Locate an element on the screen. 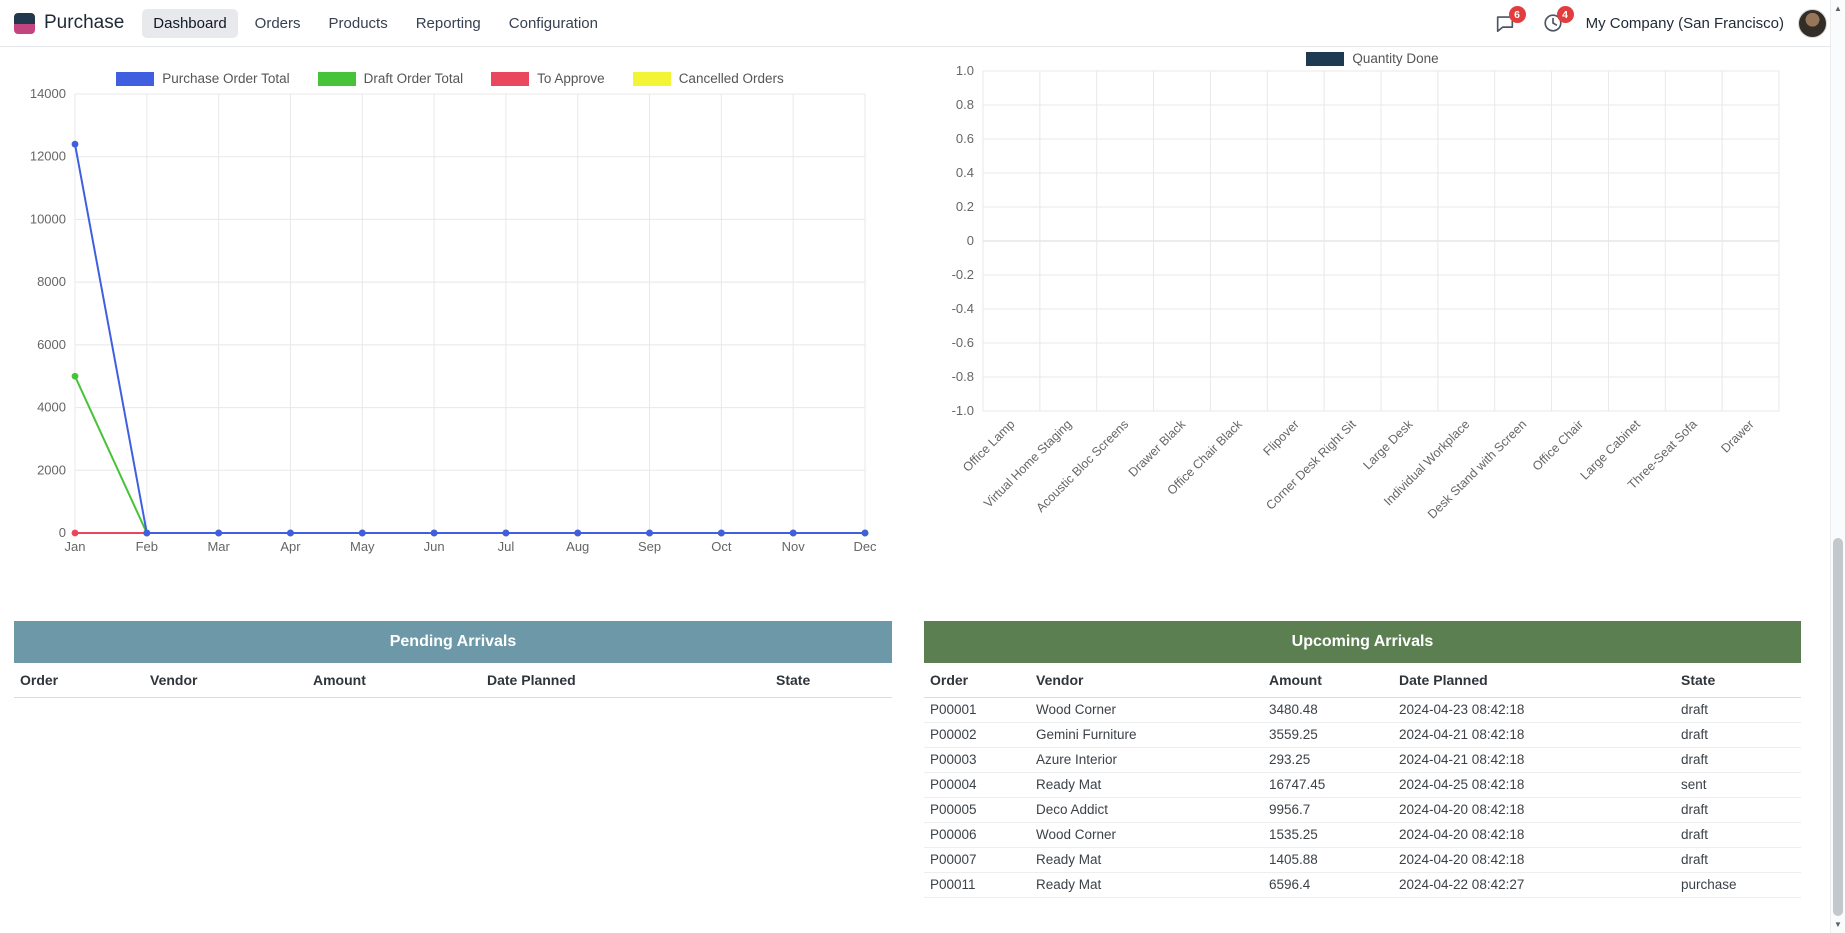  svg-text: 2000 is located at coordinates (51, 469).